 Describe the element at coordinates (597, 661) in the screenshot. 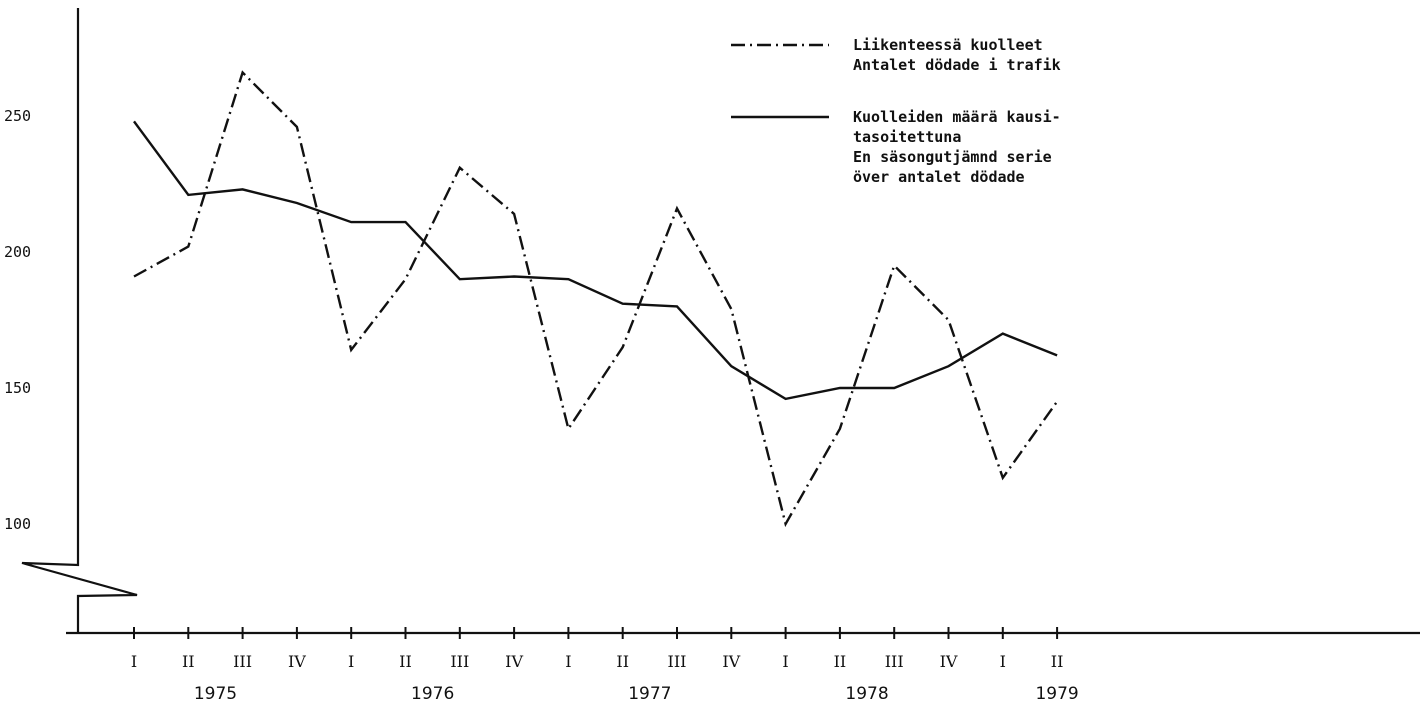

I see `quarter-labels: I II III IV I II III IV I II III IV I II III IV I II` at that location.